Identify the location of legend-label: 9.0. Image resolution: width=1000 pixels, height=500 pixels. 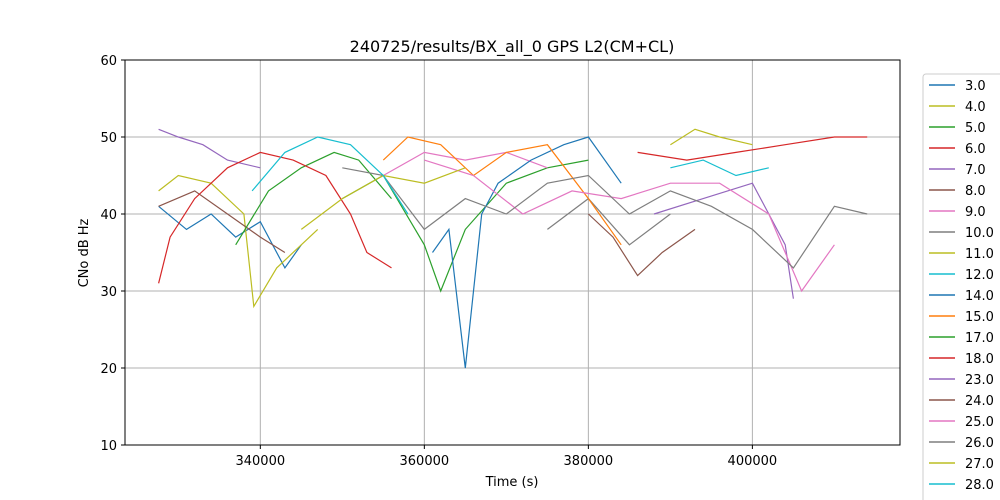
(975, 212).